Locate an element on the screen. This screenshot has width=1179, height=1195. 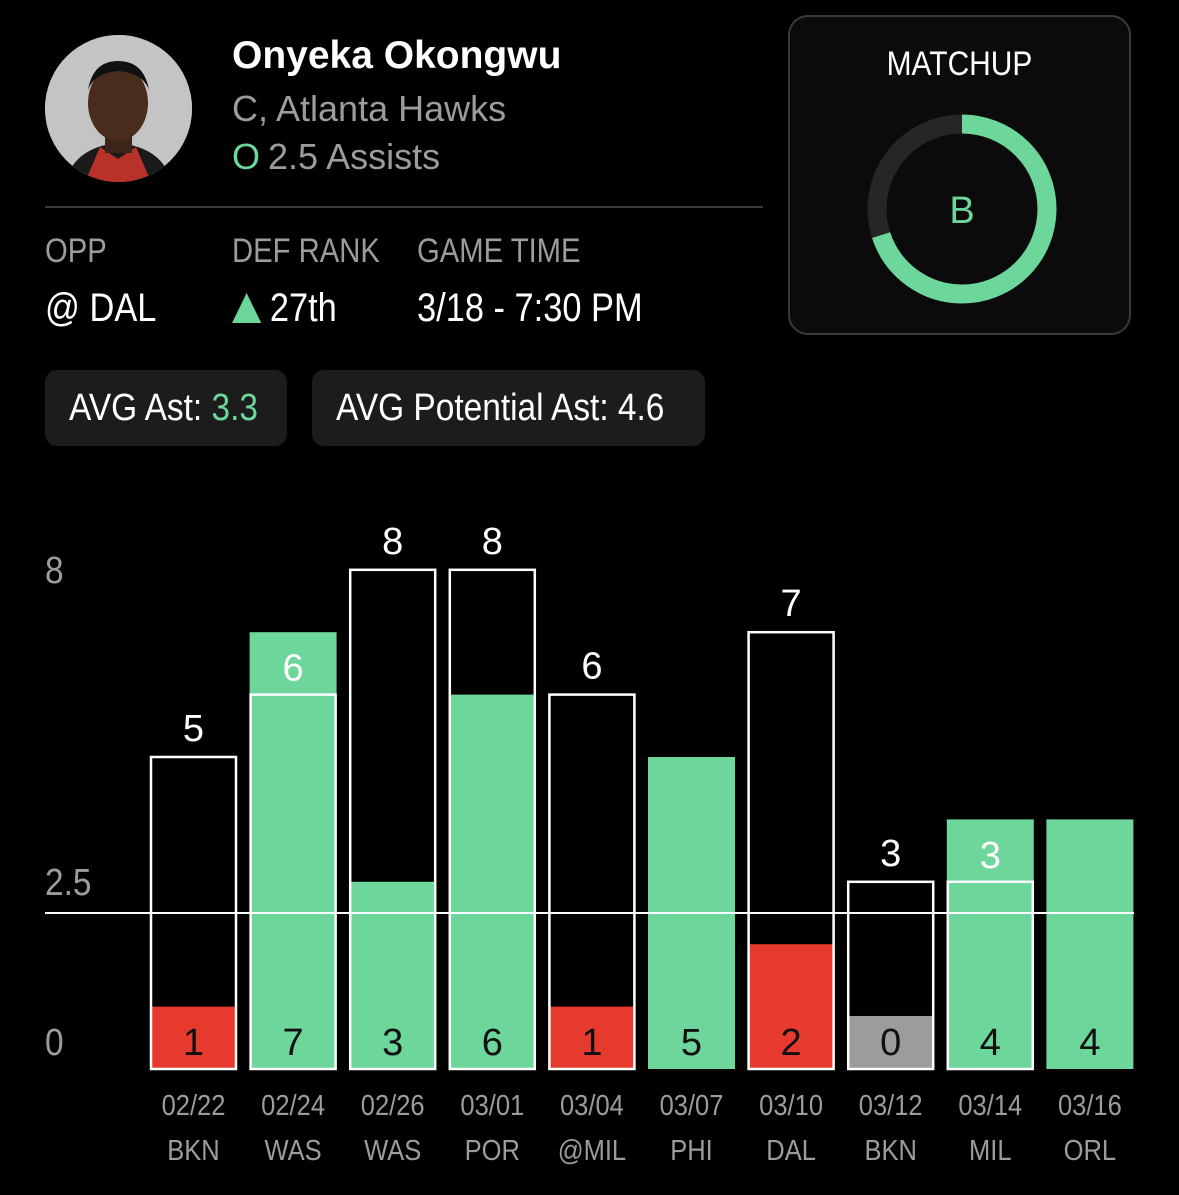
x-opp-label: DAL is located at coordinates (791, 1149).